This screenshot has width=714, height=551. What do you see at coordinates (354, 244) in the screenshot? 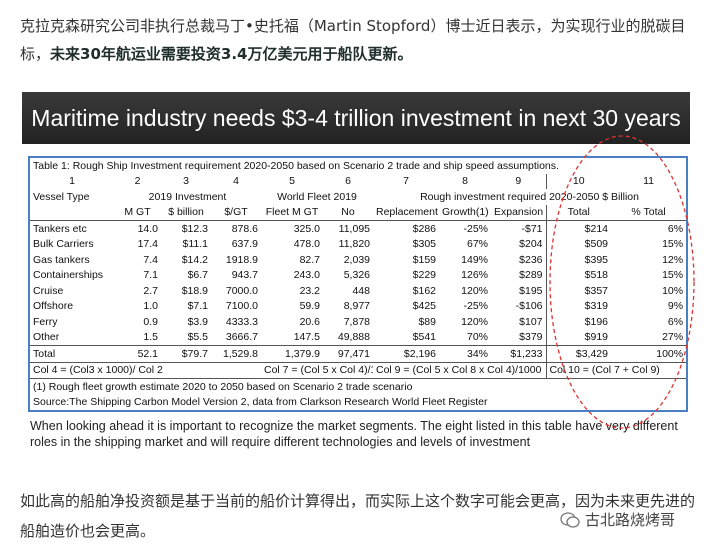
I see `table-cell: 11,820` at bounding box center [354, 244].